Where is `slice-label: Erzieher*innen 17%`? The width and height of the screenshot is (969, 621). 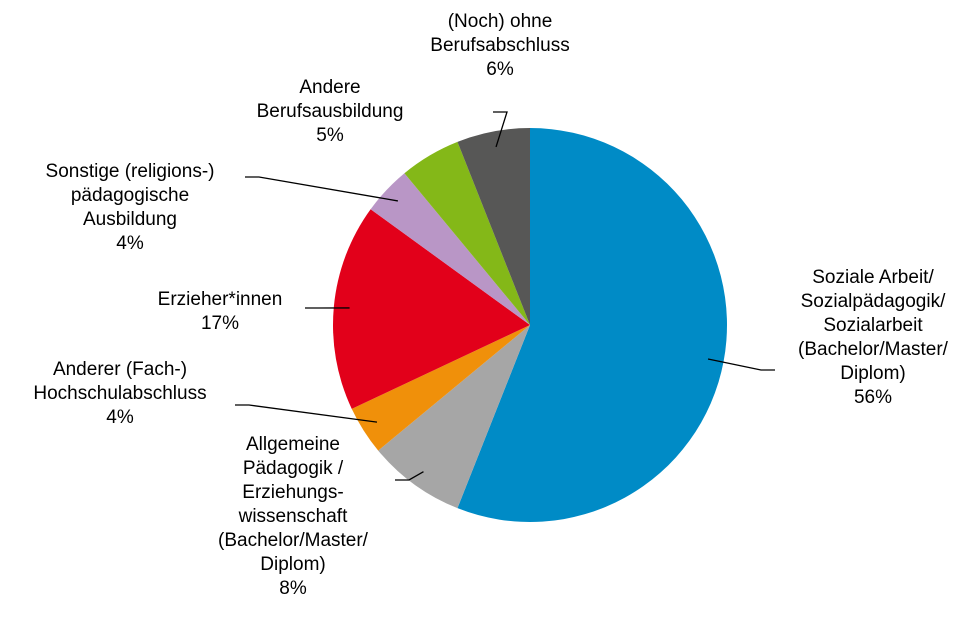
slice-label: Erzieher*innen 17% is located at coordinates (220, 312).